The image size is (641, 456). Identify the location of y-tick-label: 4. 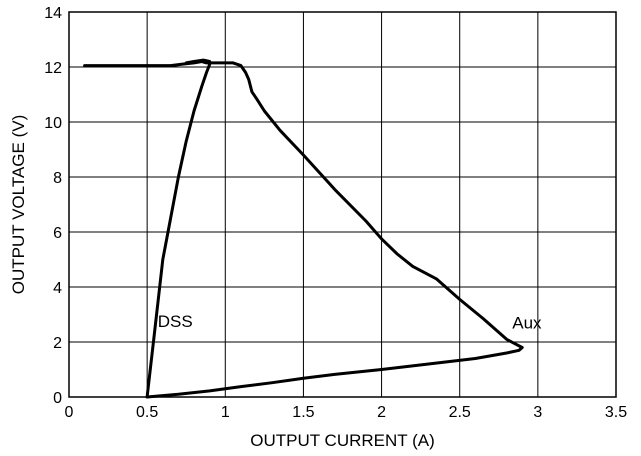
(57, 288).